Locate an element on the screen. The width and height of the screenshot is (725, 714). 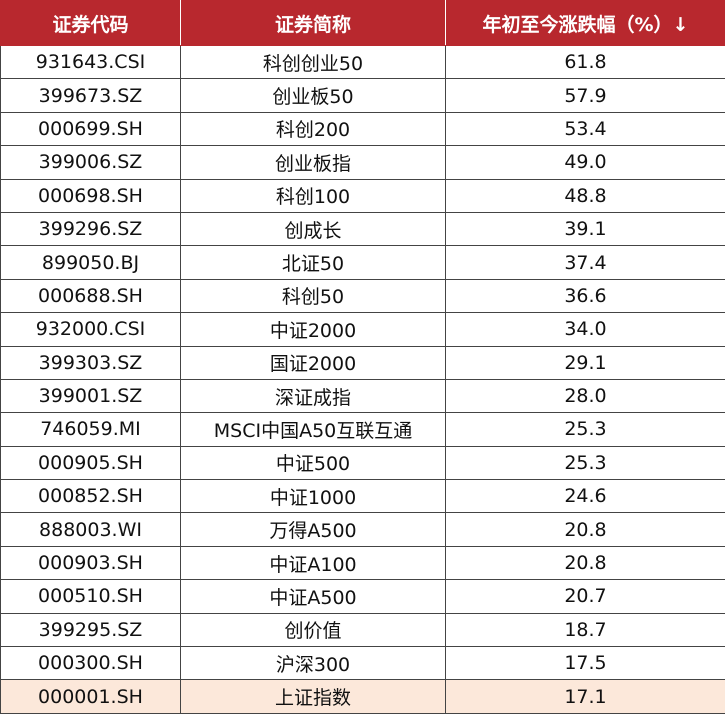
table-cell: 17.1 is located at coordinates (585, 696).